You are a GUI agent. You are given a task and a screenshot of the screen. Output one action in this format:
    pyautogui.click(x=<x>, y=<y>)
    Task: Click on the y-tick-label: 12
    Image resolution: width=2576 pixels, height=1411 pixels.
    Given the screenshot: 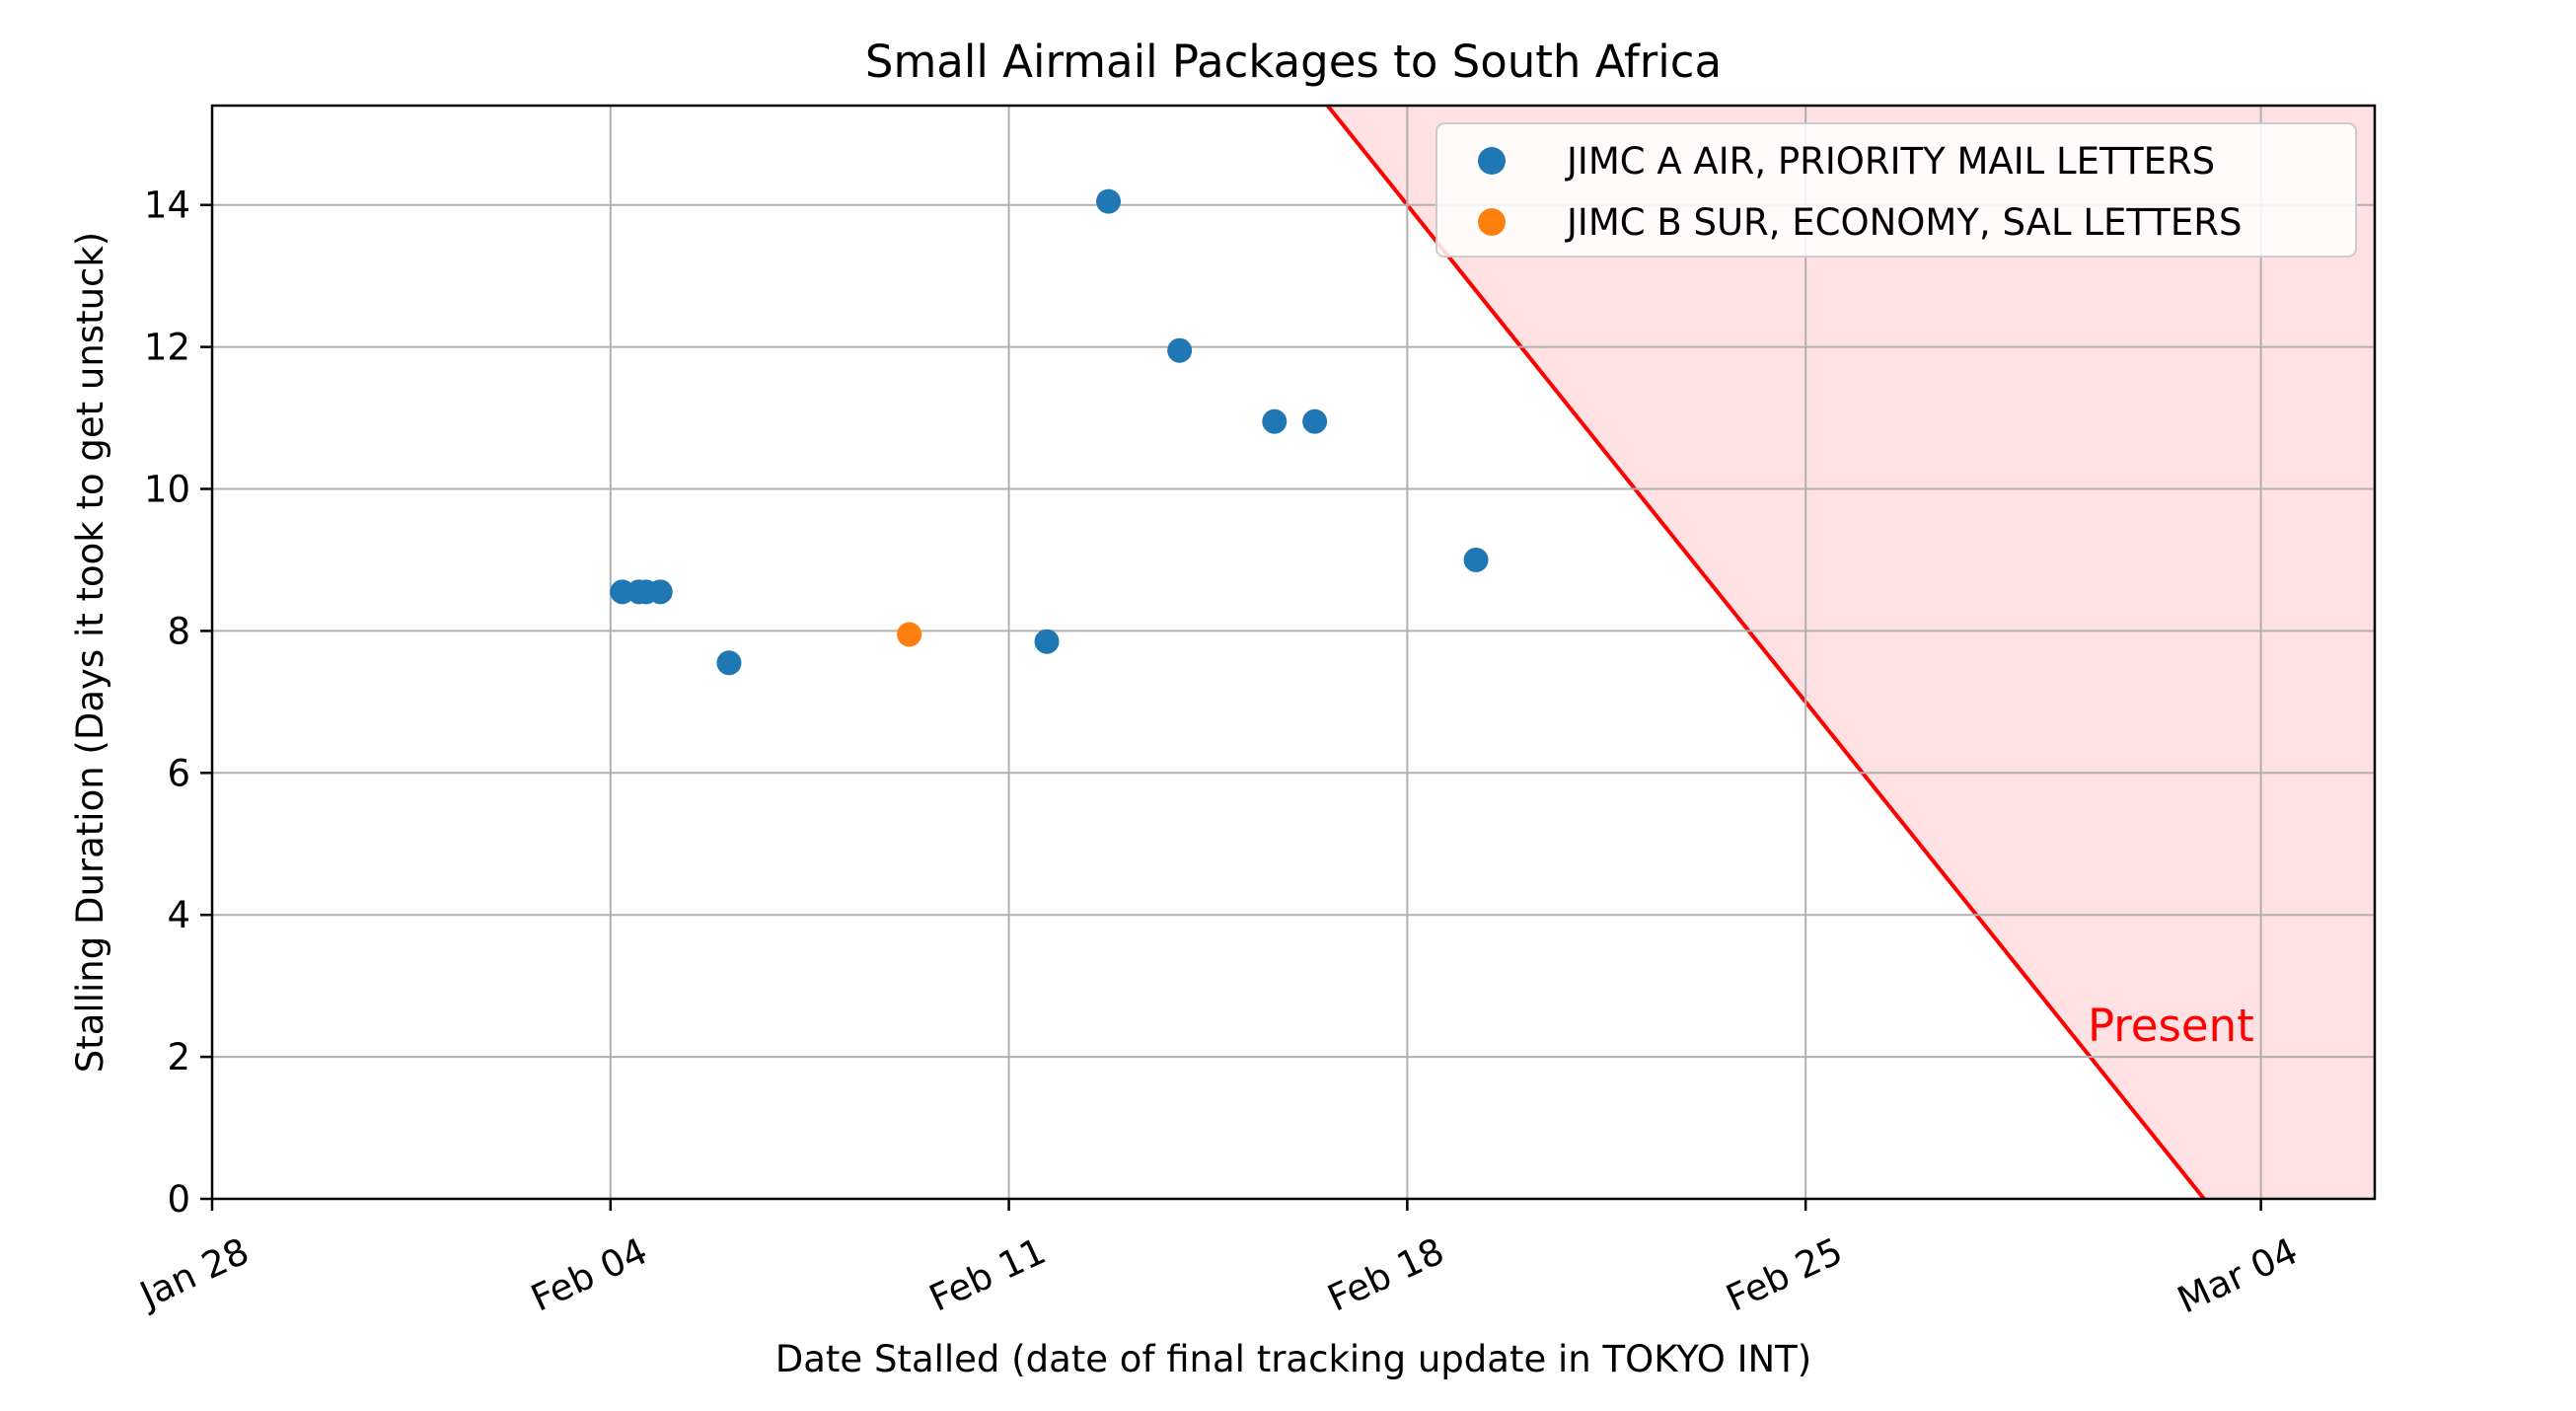 What is the action you would take?
    pyautogui.click(x=167, y=348)
    